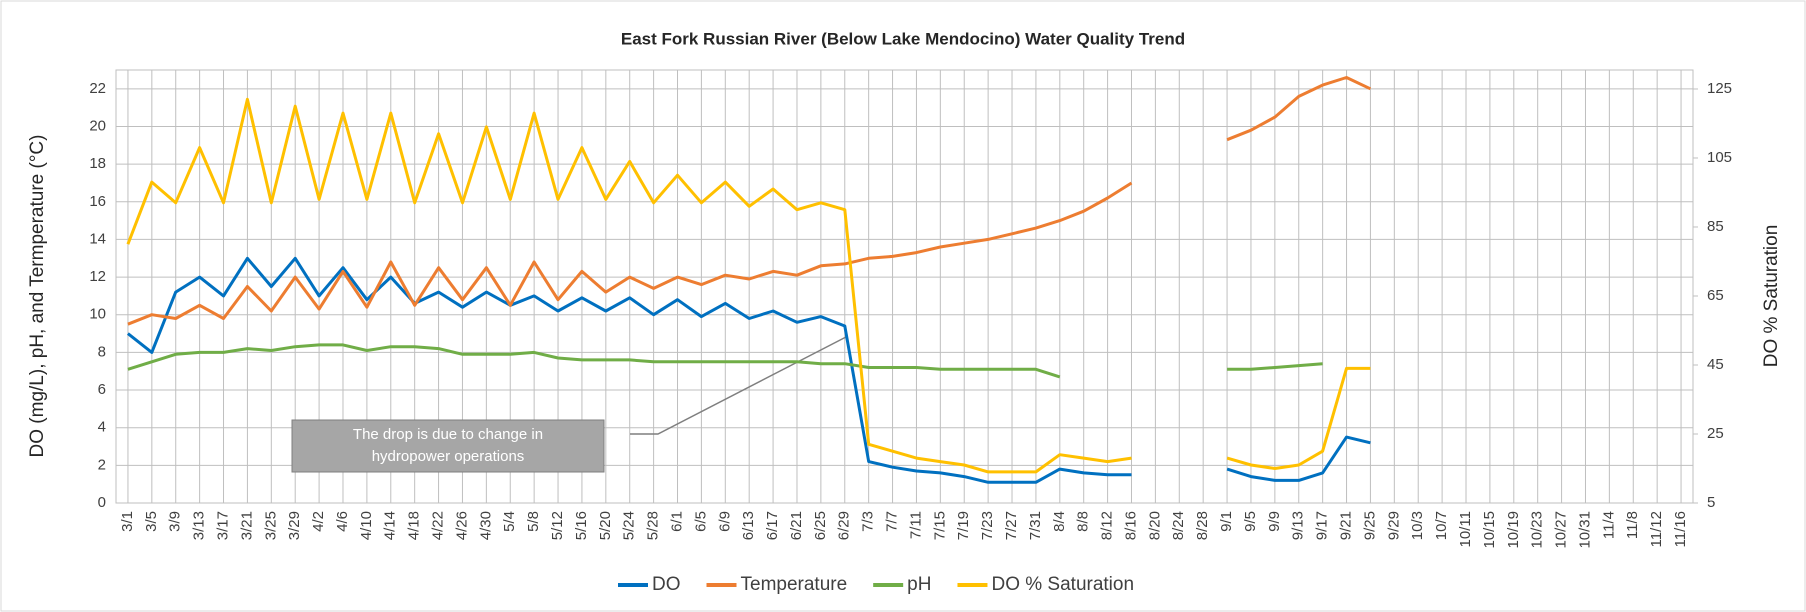 The image size is (1806, 612). What do you see at coordinates (1417, 525) in the screenshot?
I see `x-tick-label: 10/3` at bounding box center [1417, 525].